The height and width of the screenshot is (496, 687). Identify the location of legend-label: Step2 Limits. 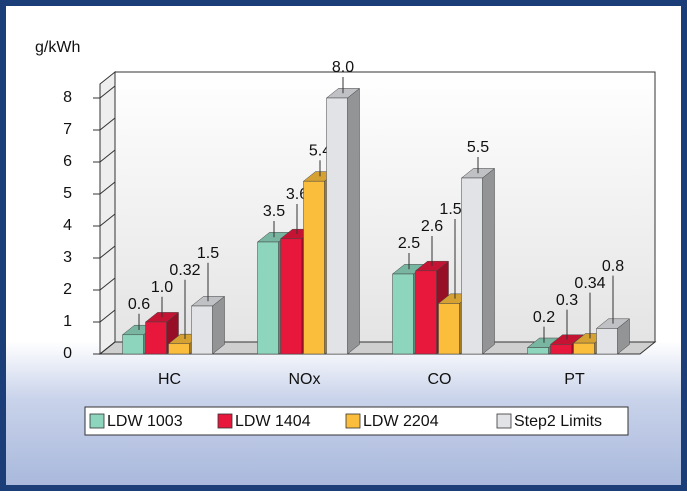
(558, 421).